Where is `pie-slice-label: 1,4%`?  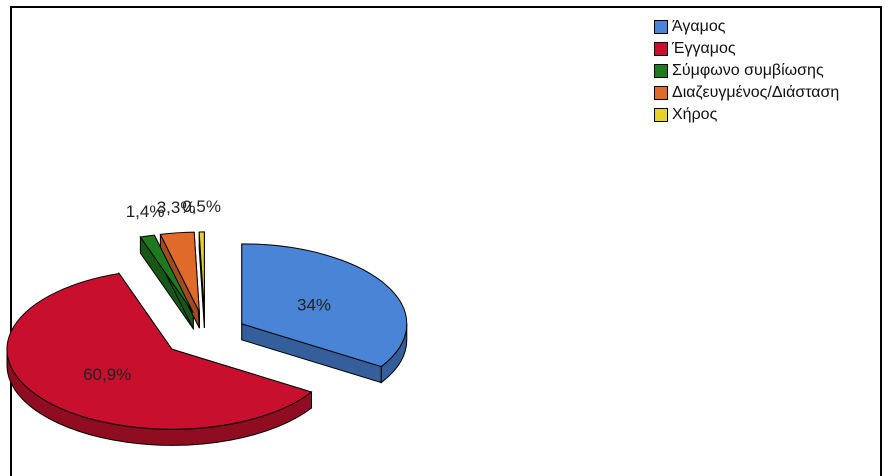
pie-slice-label: 1,4% is located at coordinates (145, 211).